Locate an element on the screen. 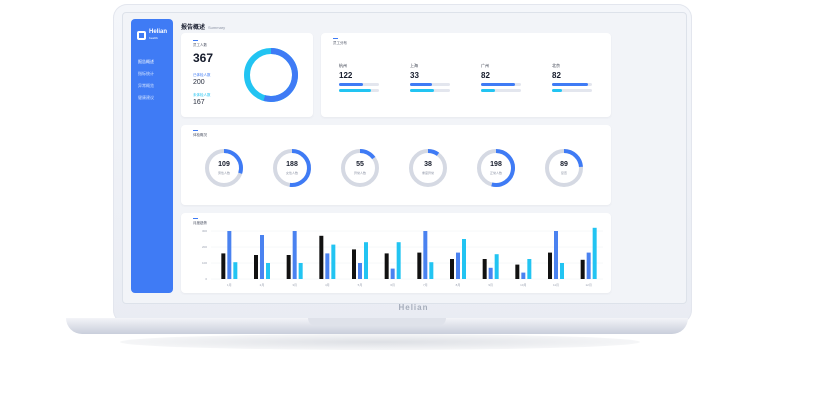 The width and height of the screenshot is (827, 410). total-label: 员工人数 is located at coordinates (200, 43).